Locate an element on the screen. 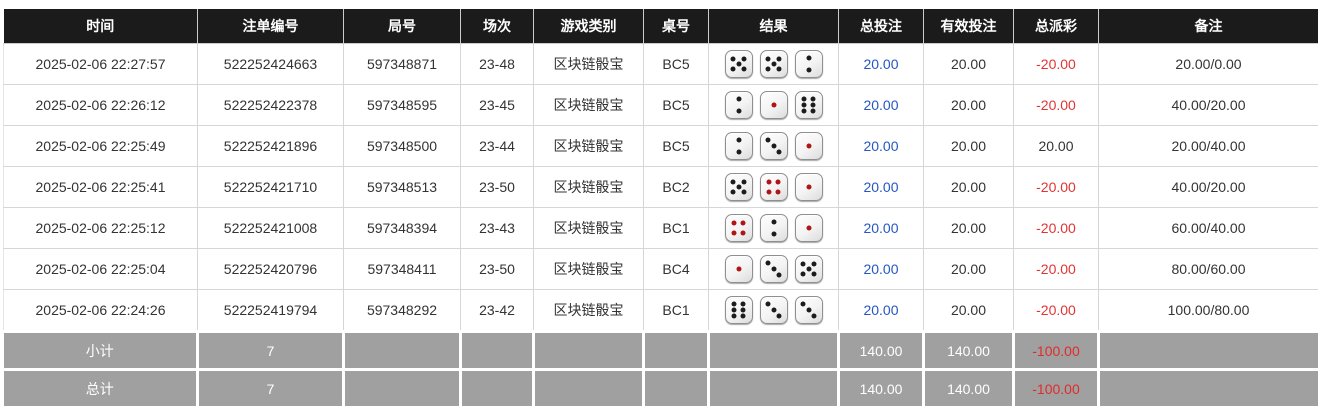 This screenshot has width=1320, height=414. cell-round-id: 597348411 is located at coordinates (402, 269).